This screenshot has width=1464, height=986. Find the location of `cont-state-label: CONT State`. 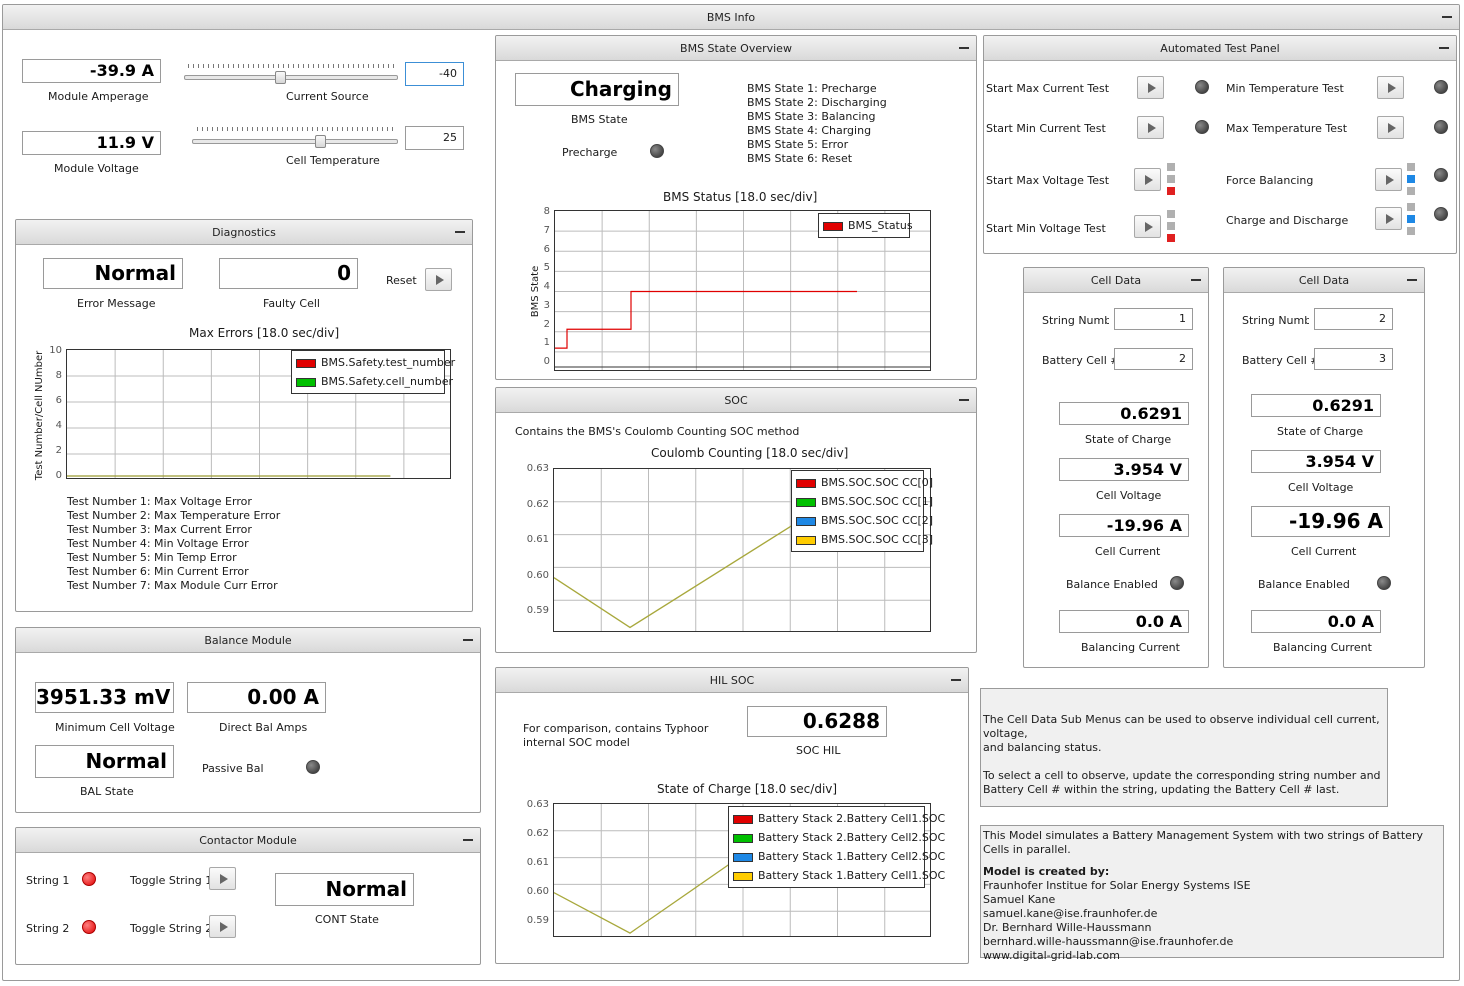

cont-state-label: CONT State is located at coordinates (347, 919).